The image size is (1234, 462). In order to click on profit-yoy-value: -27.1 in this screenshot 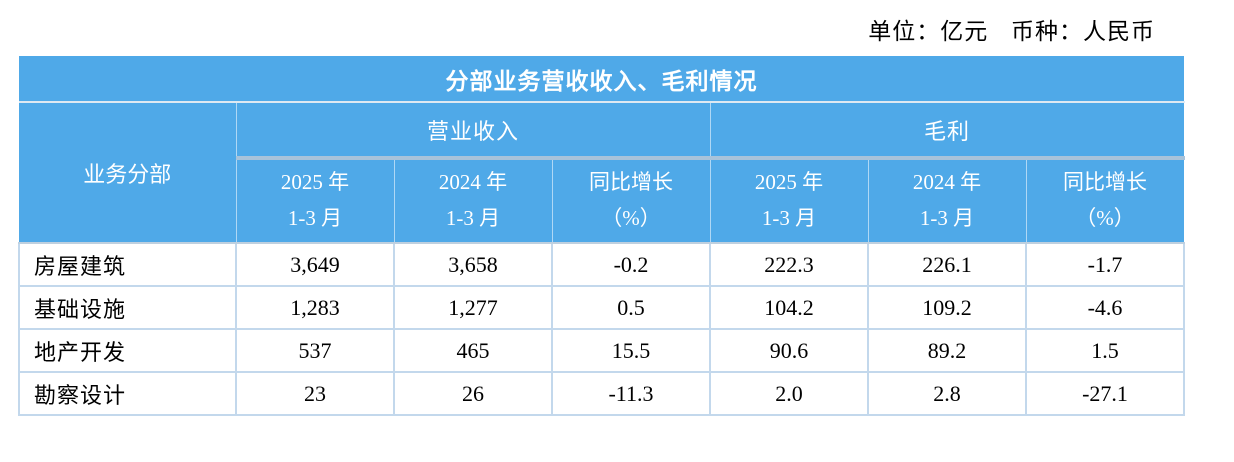, I will do `click(1105, 393)`.